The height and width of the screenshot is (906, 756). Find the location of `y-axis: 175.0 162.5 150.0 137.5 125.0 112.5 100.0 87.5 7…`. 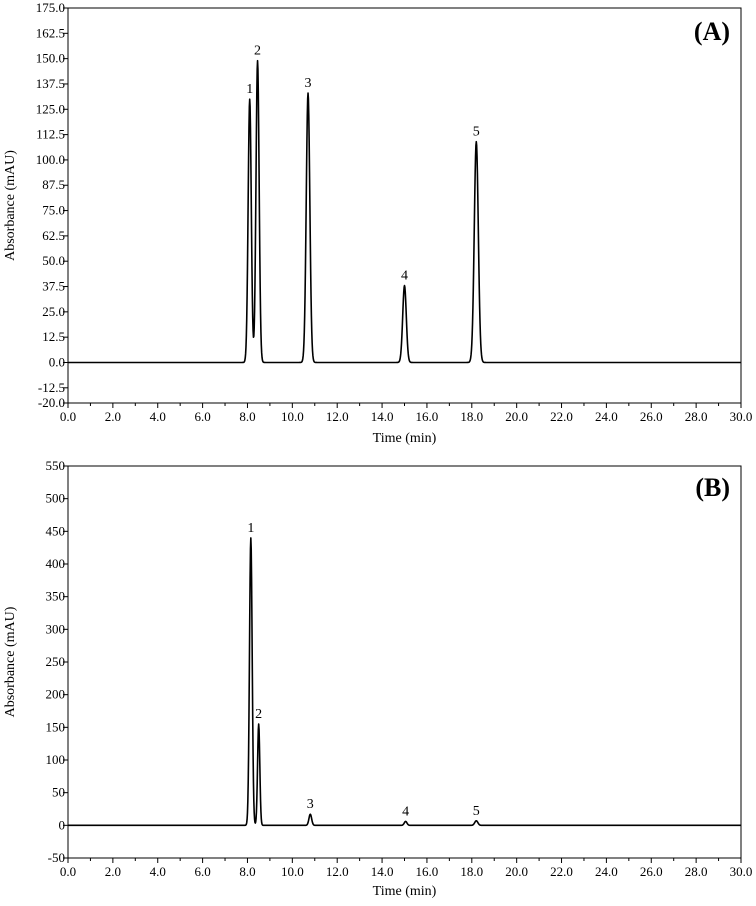

y-axis: 175.0 162.5 150.0 137.5 125.0 112.5 100.0 87.5 7… is located at coordinates (52, 205).